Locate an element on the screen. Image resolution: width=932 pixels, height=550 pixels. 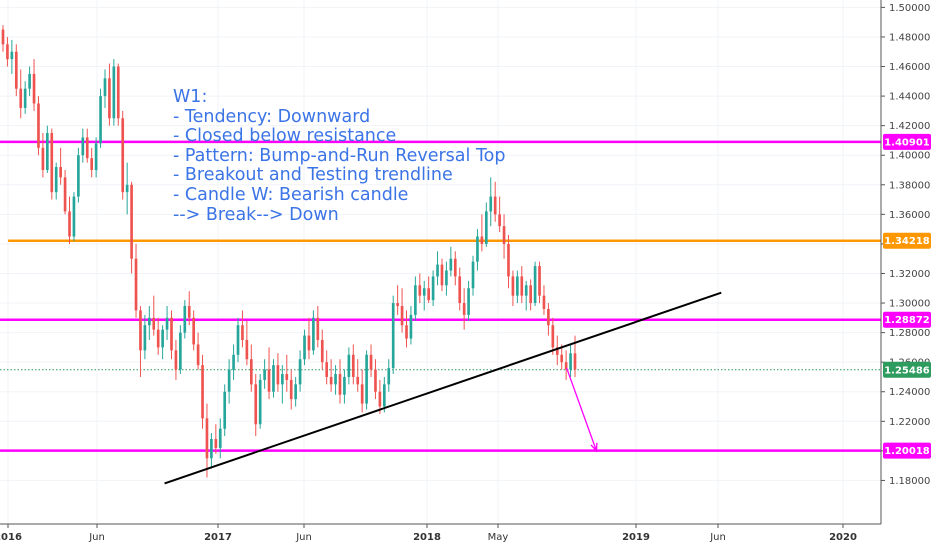
arrow is located at coordinates (582, 410).